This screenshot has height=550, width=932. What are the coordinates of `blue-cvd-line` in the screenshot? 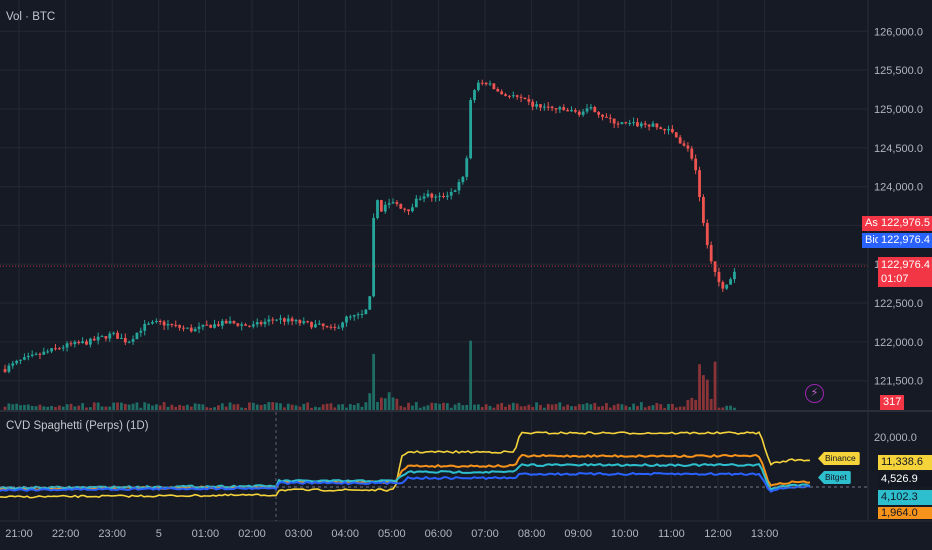 It's located at (405, 482).